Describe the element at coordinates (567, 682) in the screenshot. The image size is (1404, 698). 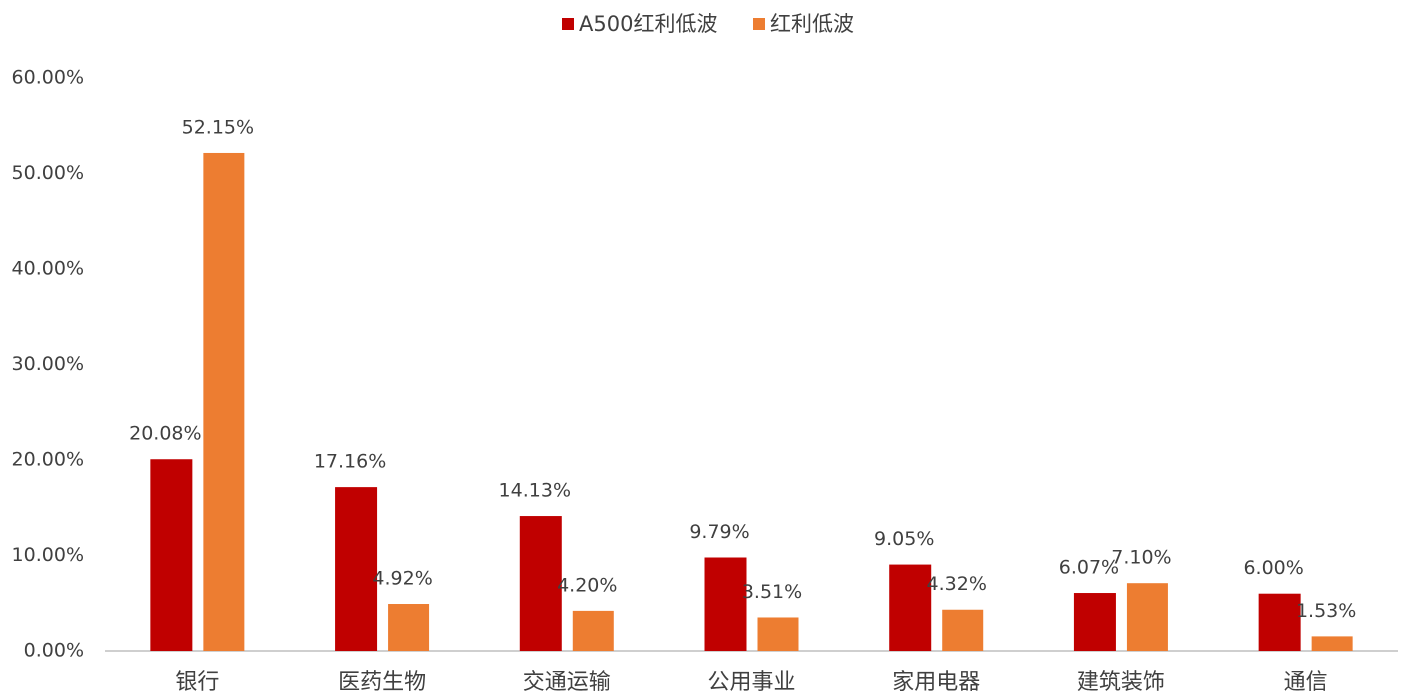
I see `x-tick-label: 交通运输` at that location.